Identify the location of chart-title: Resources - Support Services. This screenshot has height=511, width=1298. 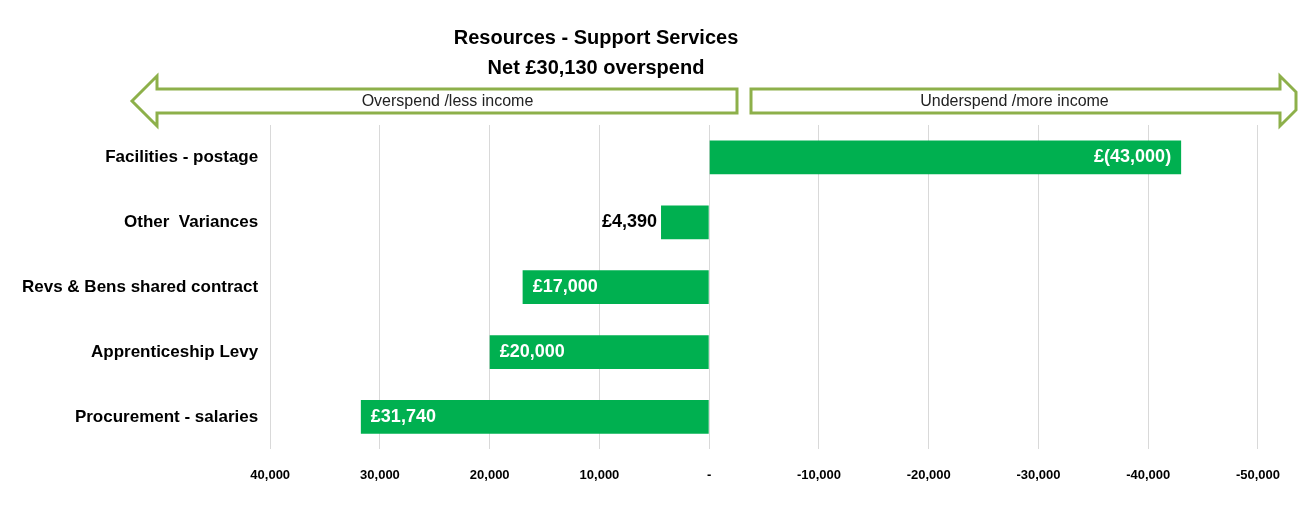
(596, 37).